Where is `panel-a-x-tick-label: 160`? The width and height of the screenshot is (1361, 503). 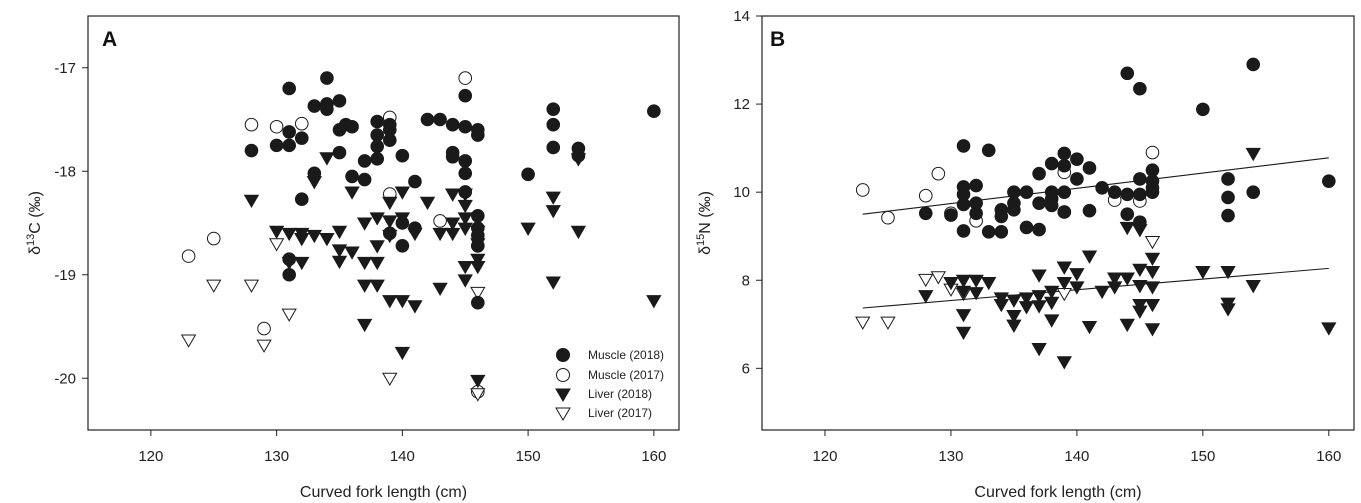 panel-a-x-tick-label: 160 is located at coordinates (653, 456).